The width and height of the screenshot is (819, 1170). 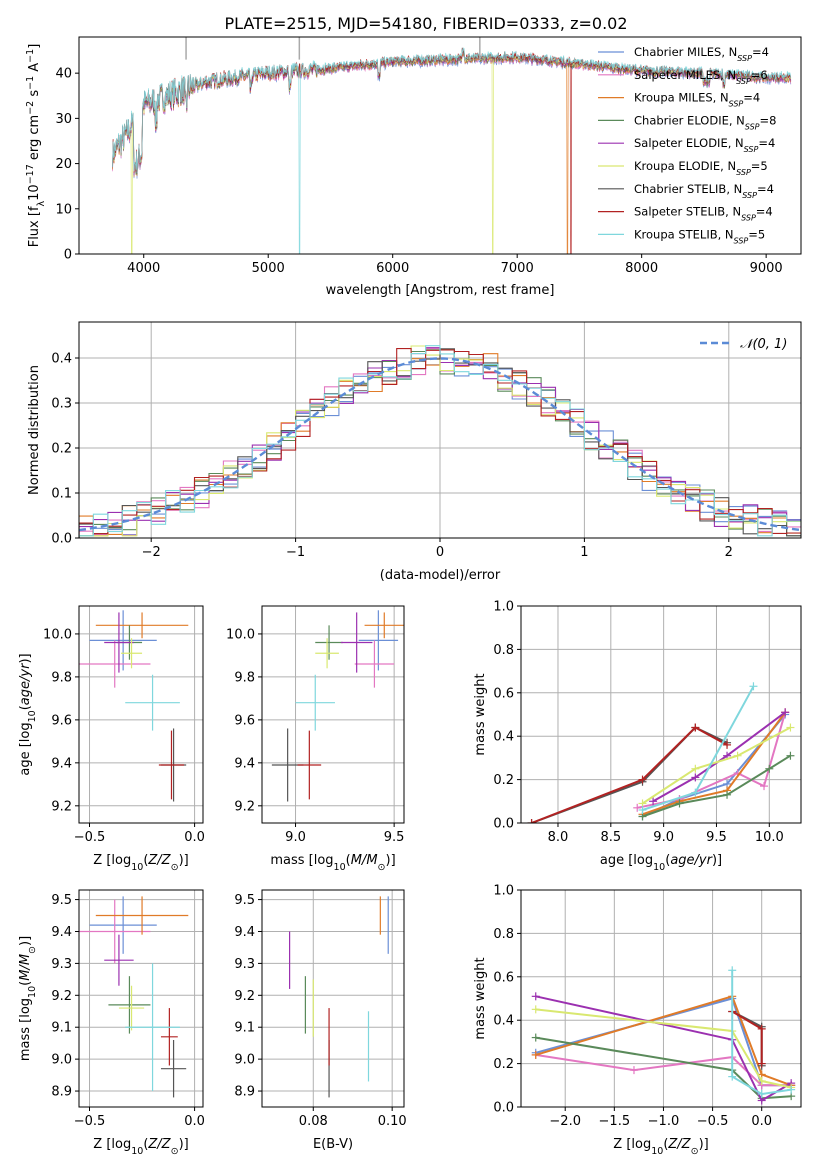 What do you see at coordinates (36, 146) in the screenshot?
I see `y-axis-label: Flux [fλ10−17 erg cm−2 s−1 A−1]` at bounding box center [36, 146].